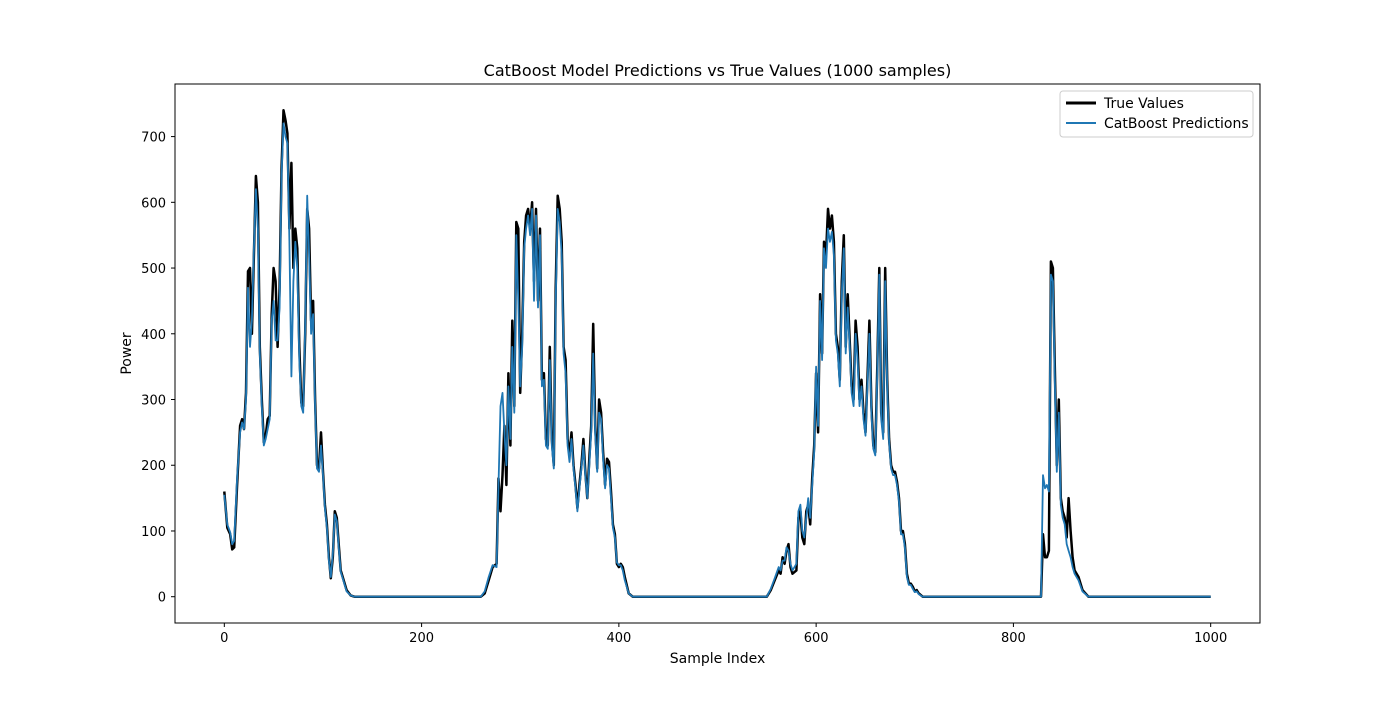 This screenshot has height=704, width=1400. What do you see at coordinates (153, 401) in the screenshot?
I see `y-tick-label: 300` at bounding box center [153, 401].